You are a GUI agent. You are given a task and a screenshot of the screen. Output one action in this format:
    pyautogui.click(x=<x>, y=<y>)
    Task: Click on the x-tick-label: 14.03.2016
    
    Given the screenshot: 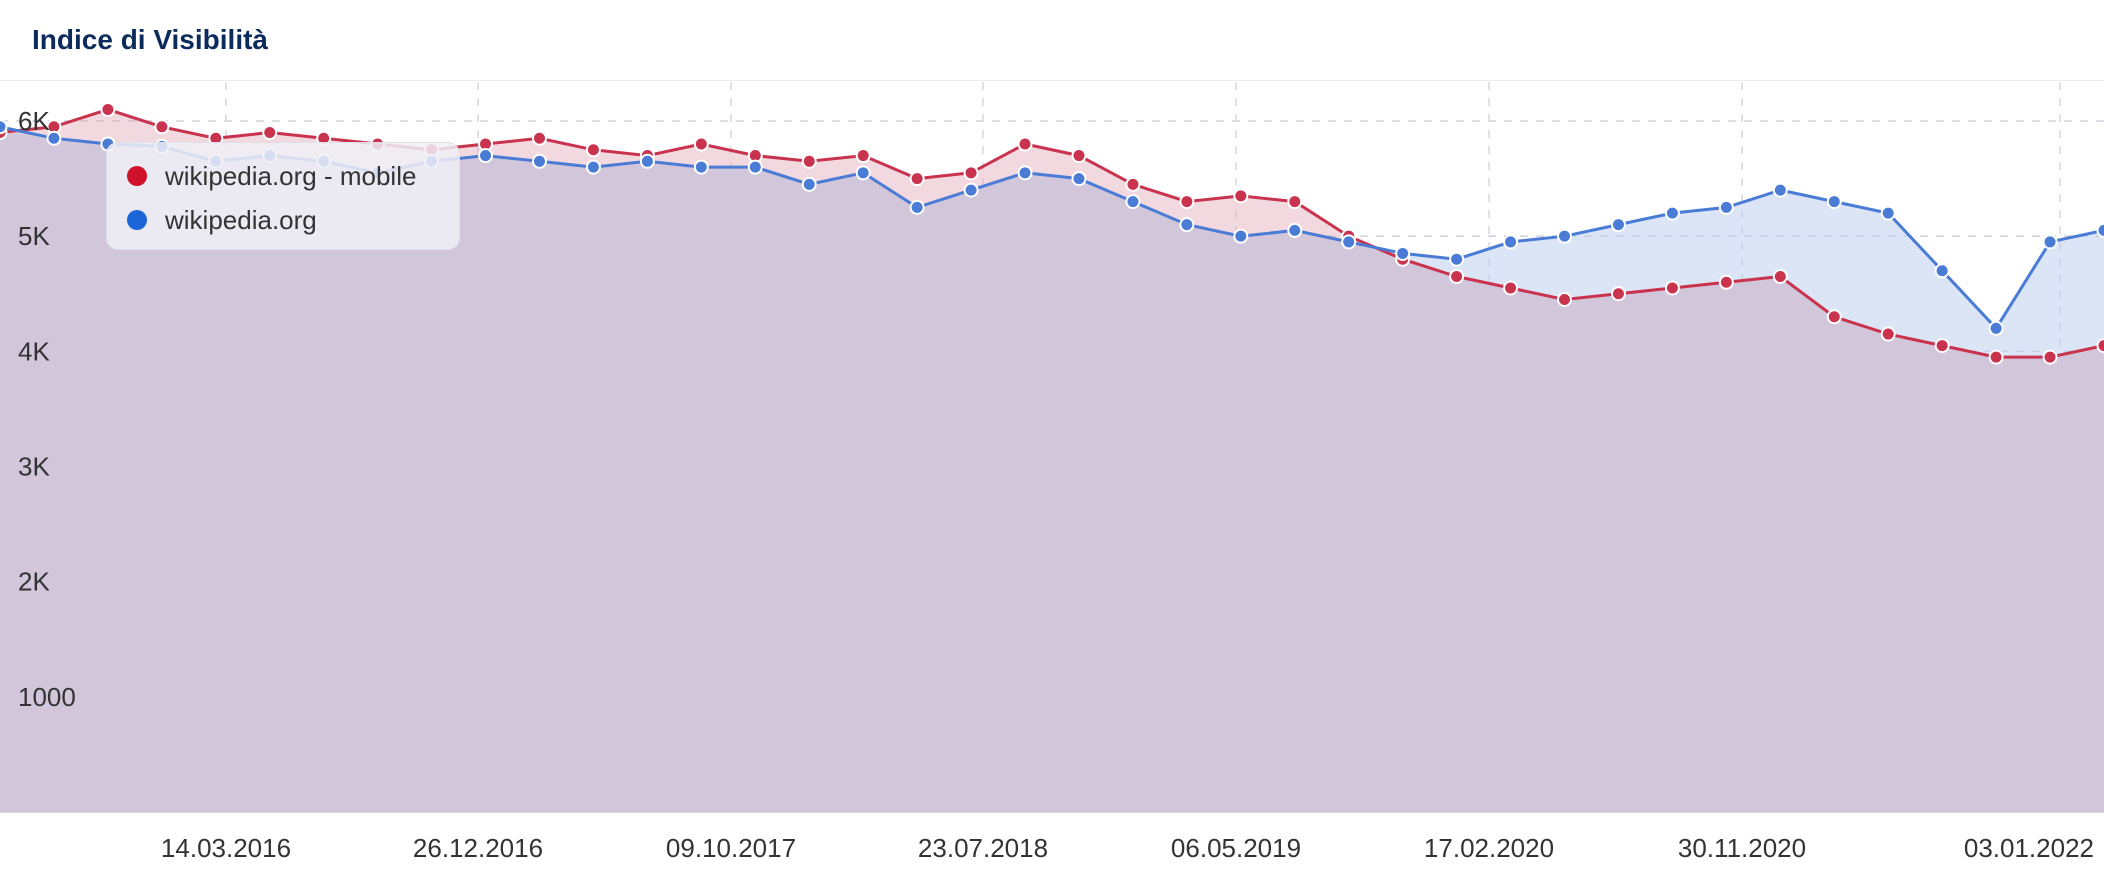 What is the action you would take?
    pyautogui.click(x=226, y=848)
    